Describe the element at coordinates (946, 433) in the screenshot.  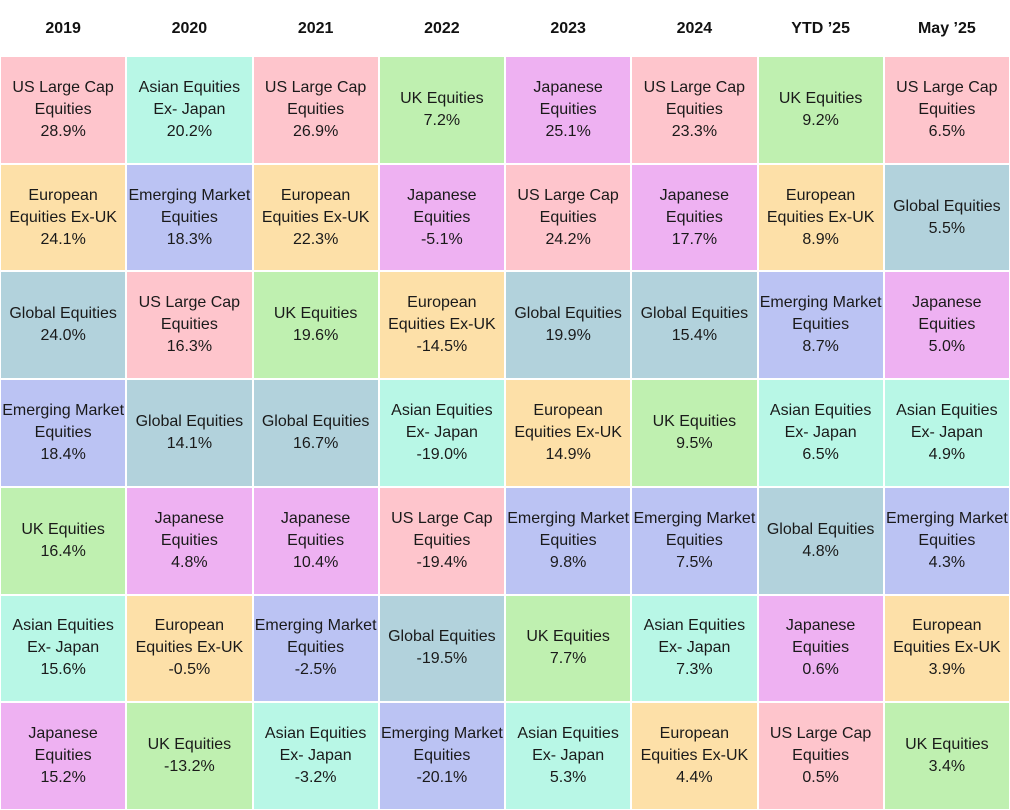
I see `cell: Asian Equities Ex- Japan 4.9%` at that location.